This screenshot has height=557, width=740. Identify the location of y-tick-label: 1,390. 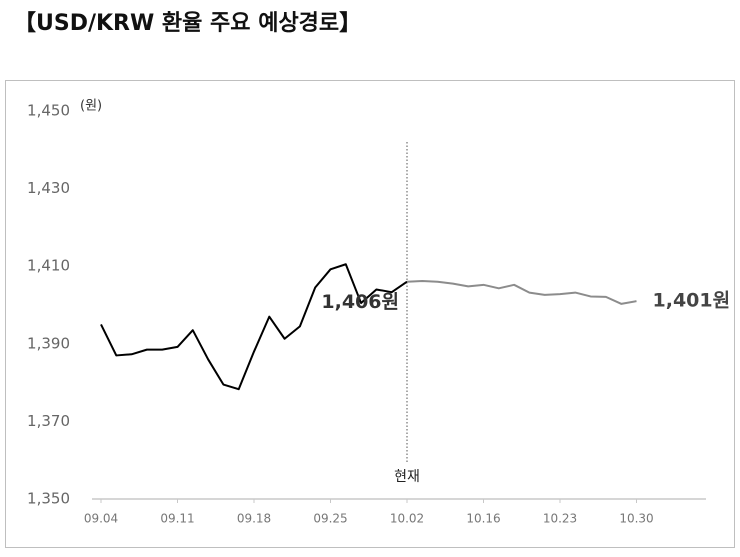
(48, 343).